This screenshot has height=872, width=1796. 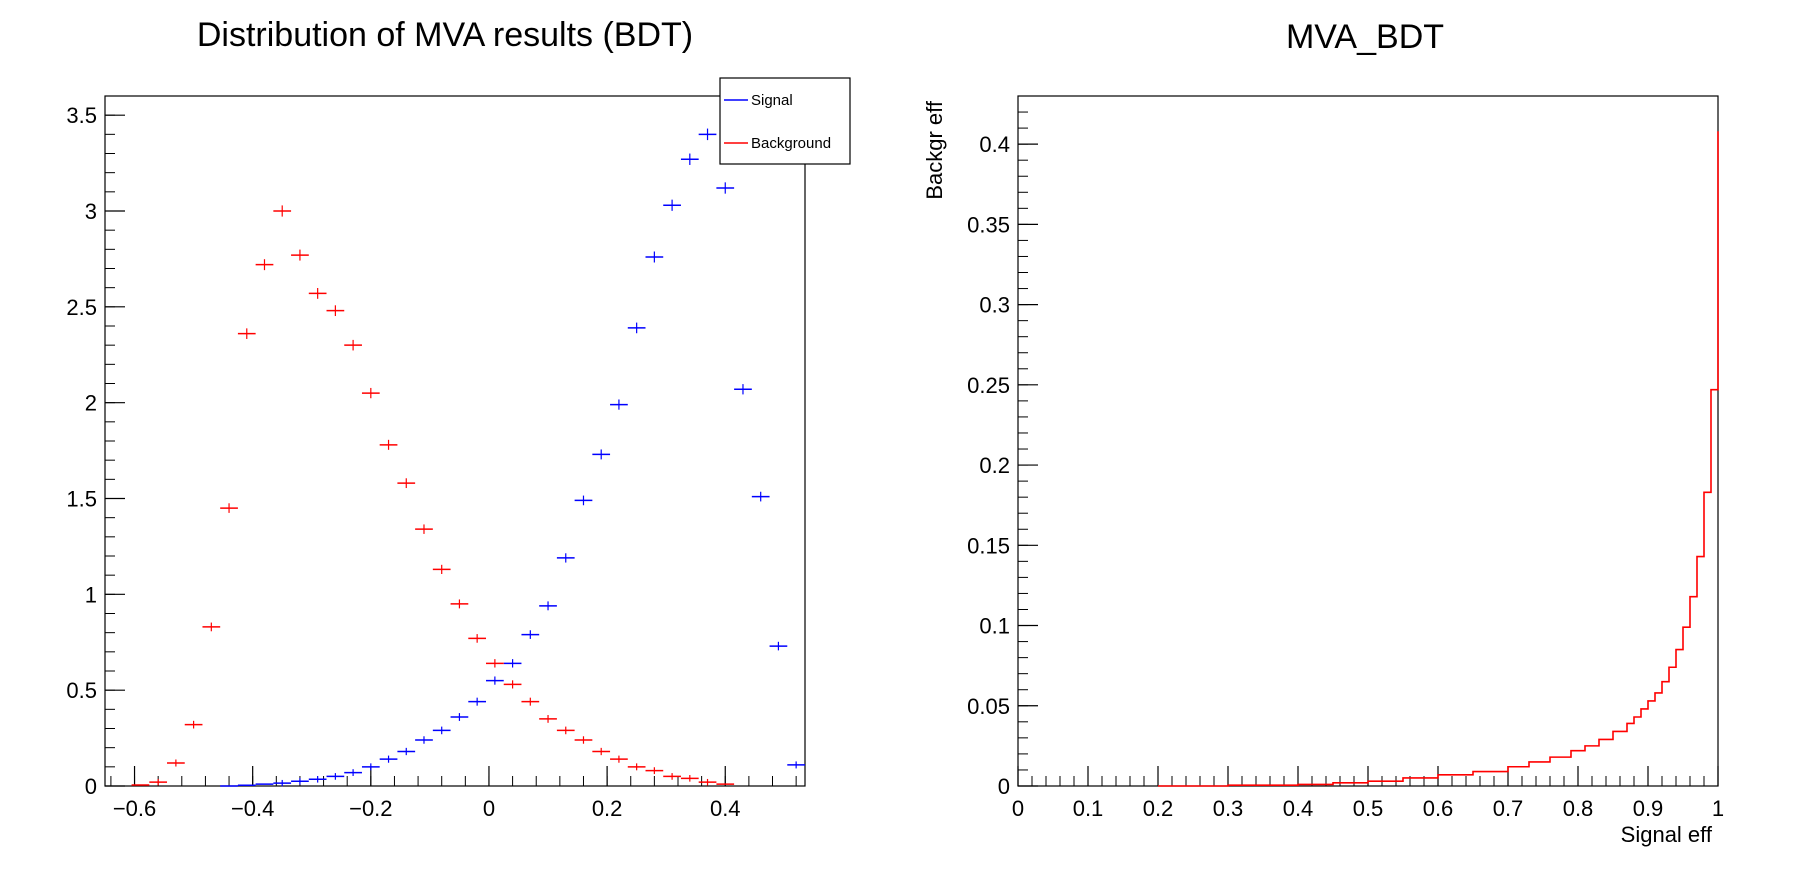 I want to click on x-tick-label: 0.1, so click(x=1088, y=808).